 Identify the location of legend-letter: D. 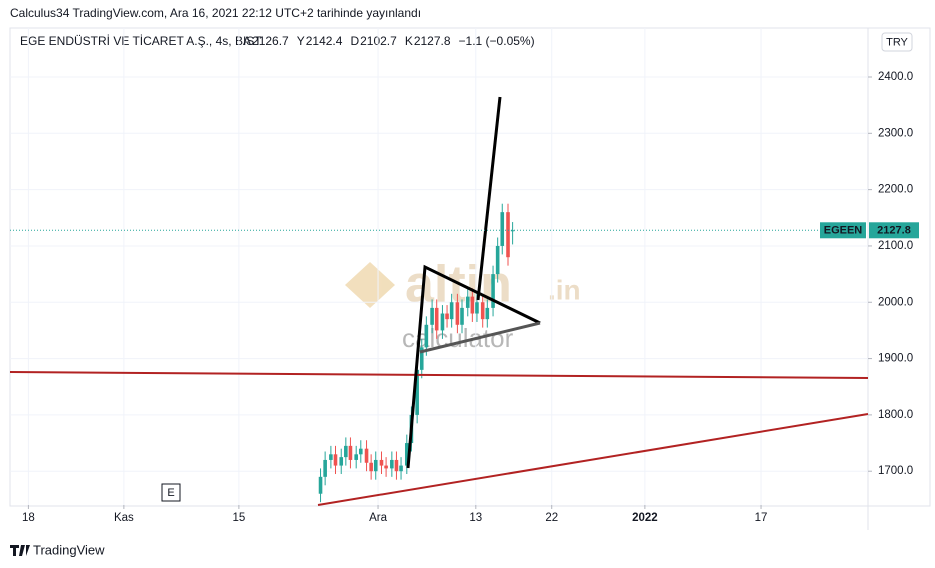
(354, 41).